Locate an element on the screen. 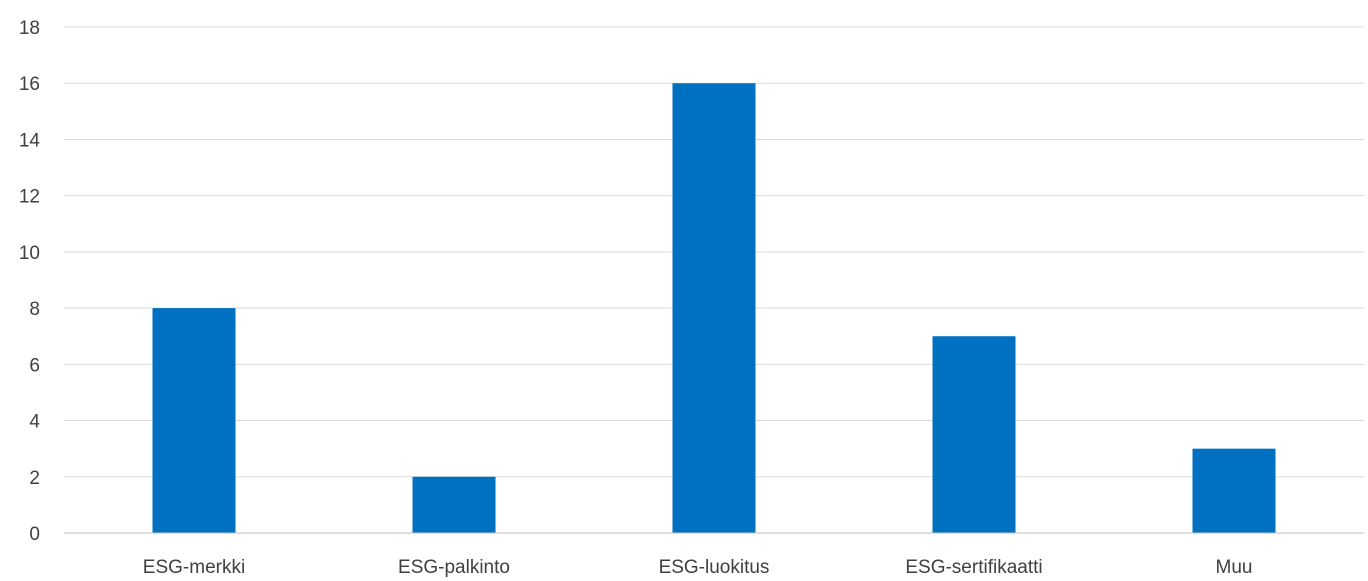  x-tick-label: ESG-palkinto is located at coordinates (454, 567).